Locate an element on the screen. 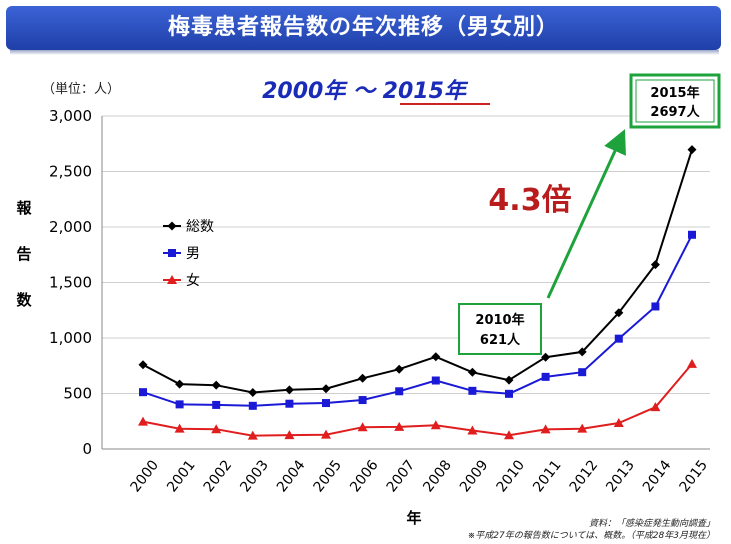 This screenshot has width=731, height=544. x-tick-label: 2015 is located at coordinates (694, 476).